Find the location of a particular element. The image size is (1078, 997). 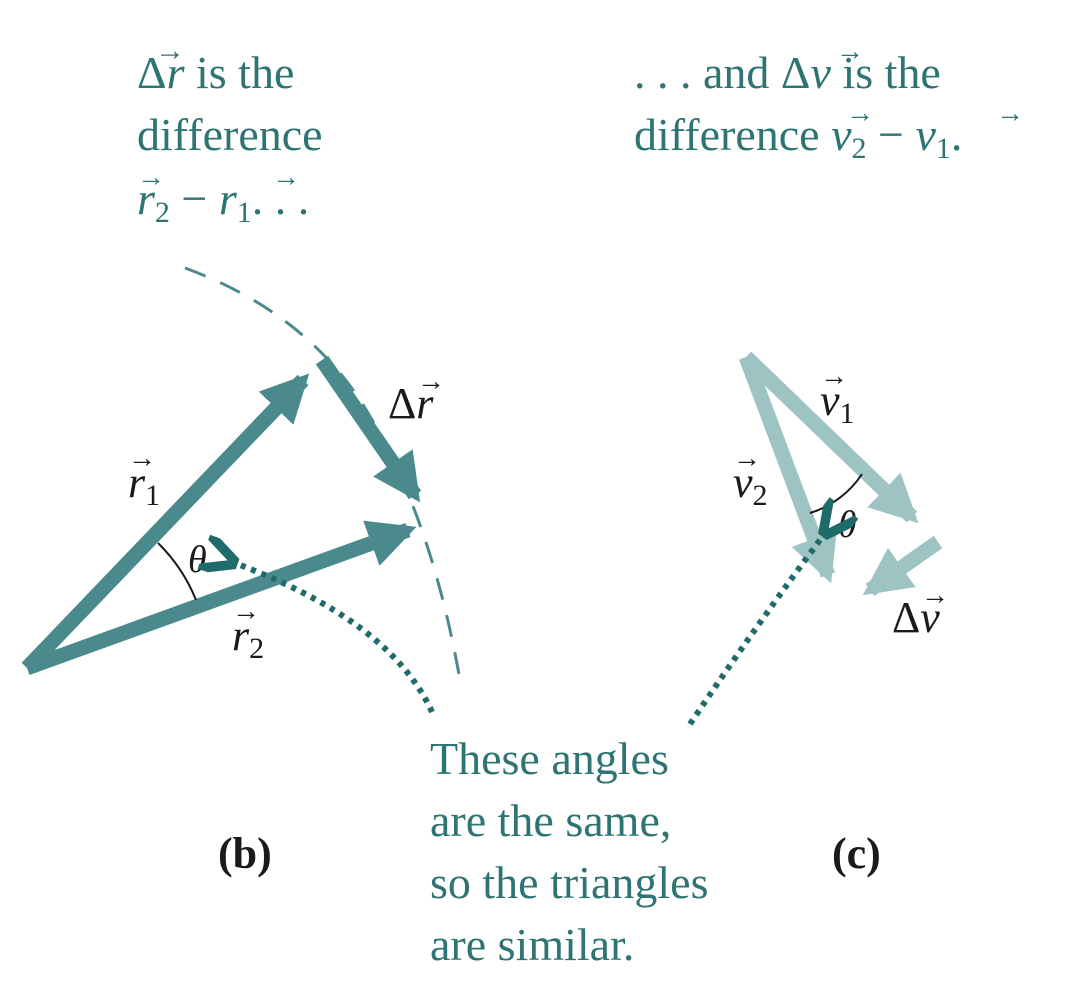

note-line-4: are similar. is located at coordinates (532, 944).